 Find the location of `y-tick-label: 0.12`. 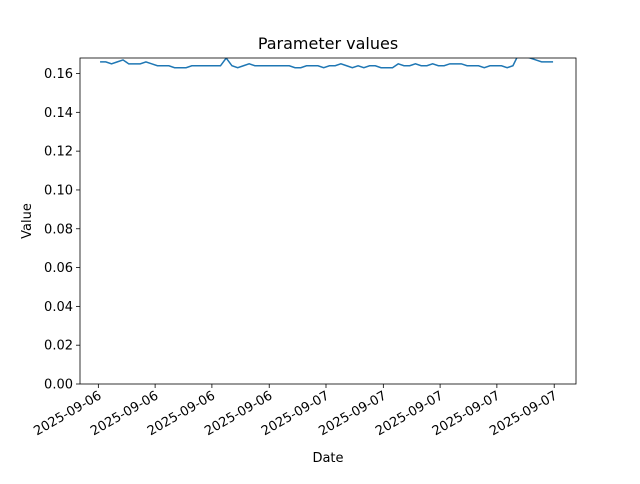

y-tick-label: 0.12 is located at coordinates (58, 152).